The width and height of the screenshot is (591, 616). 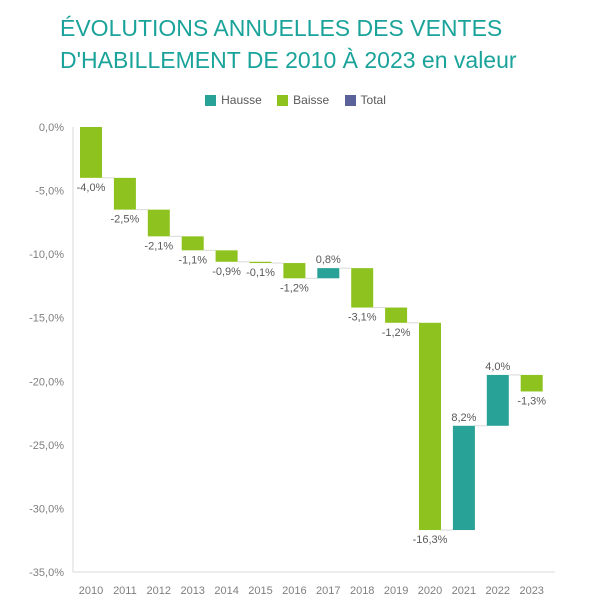 What do you see at coordinates (497, 367) in the screenshot?
I see `data-label: 4,0%` at bounding box center [497, 367].